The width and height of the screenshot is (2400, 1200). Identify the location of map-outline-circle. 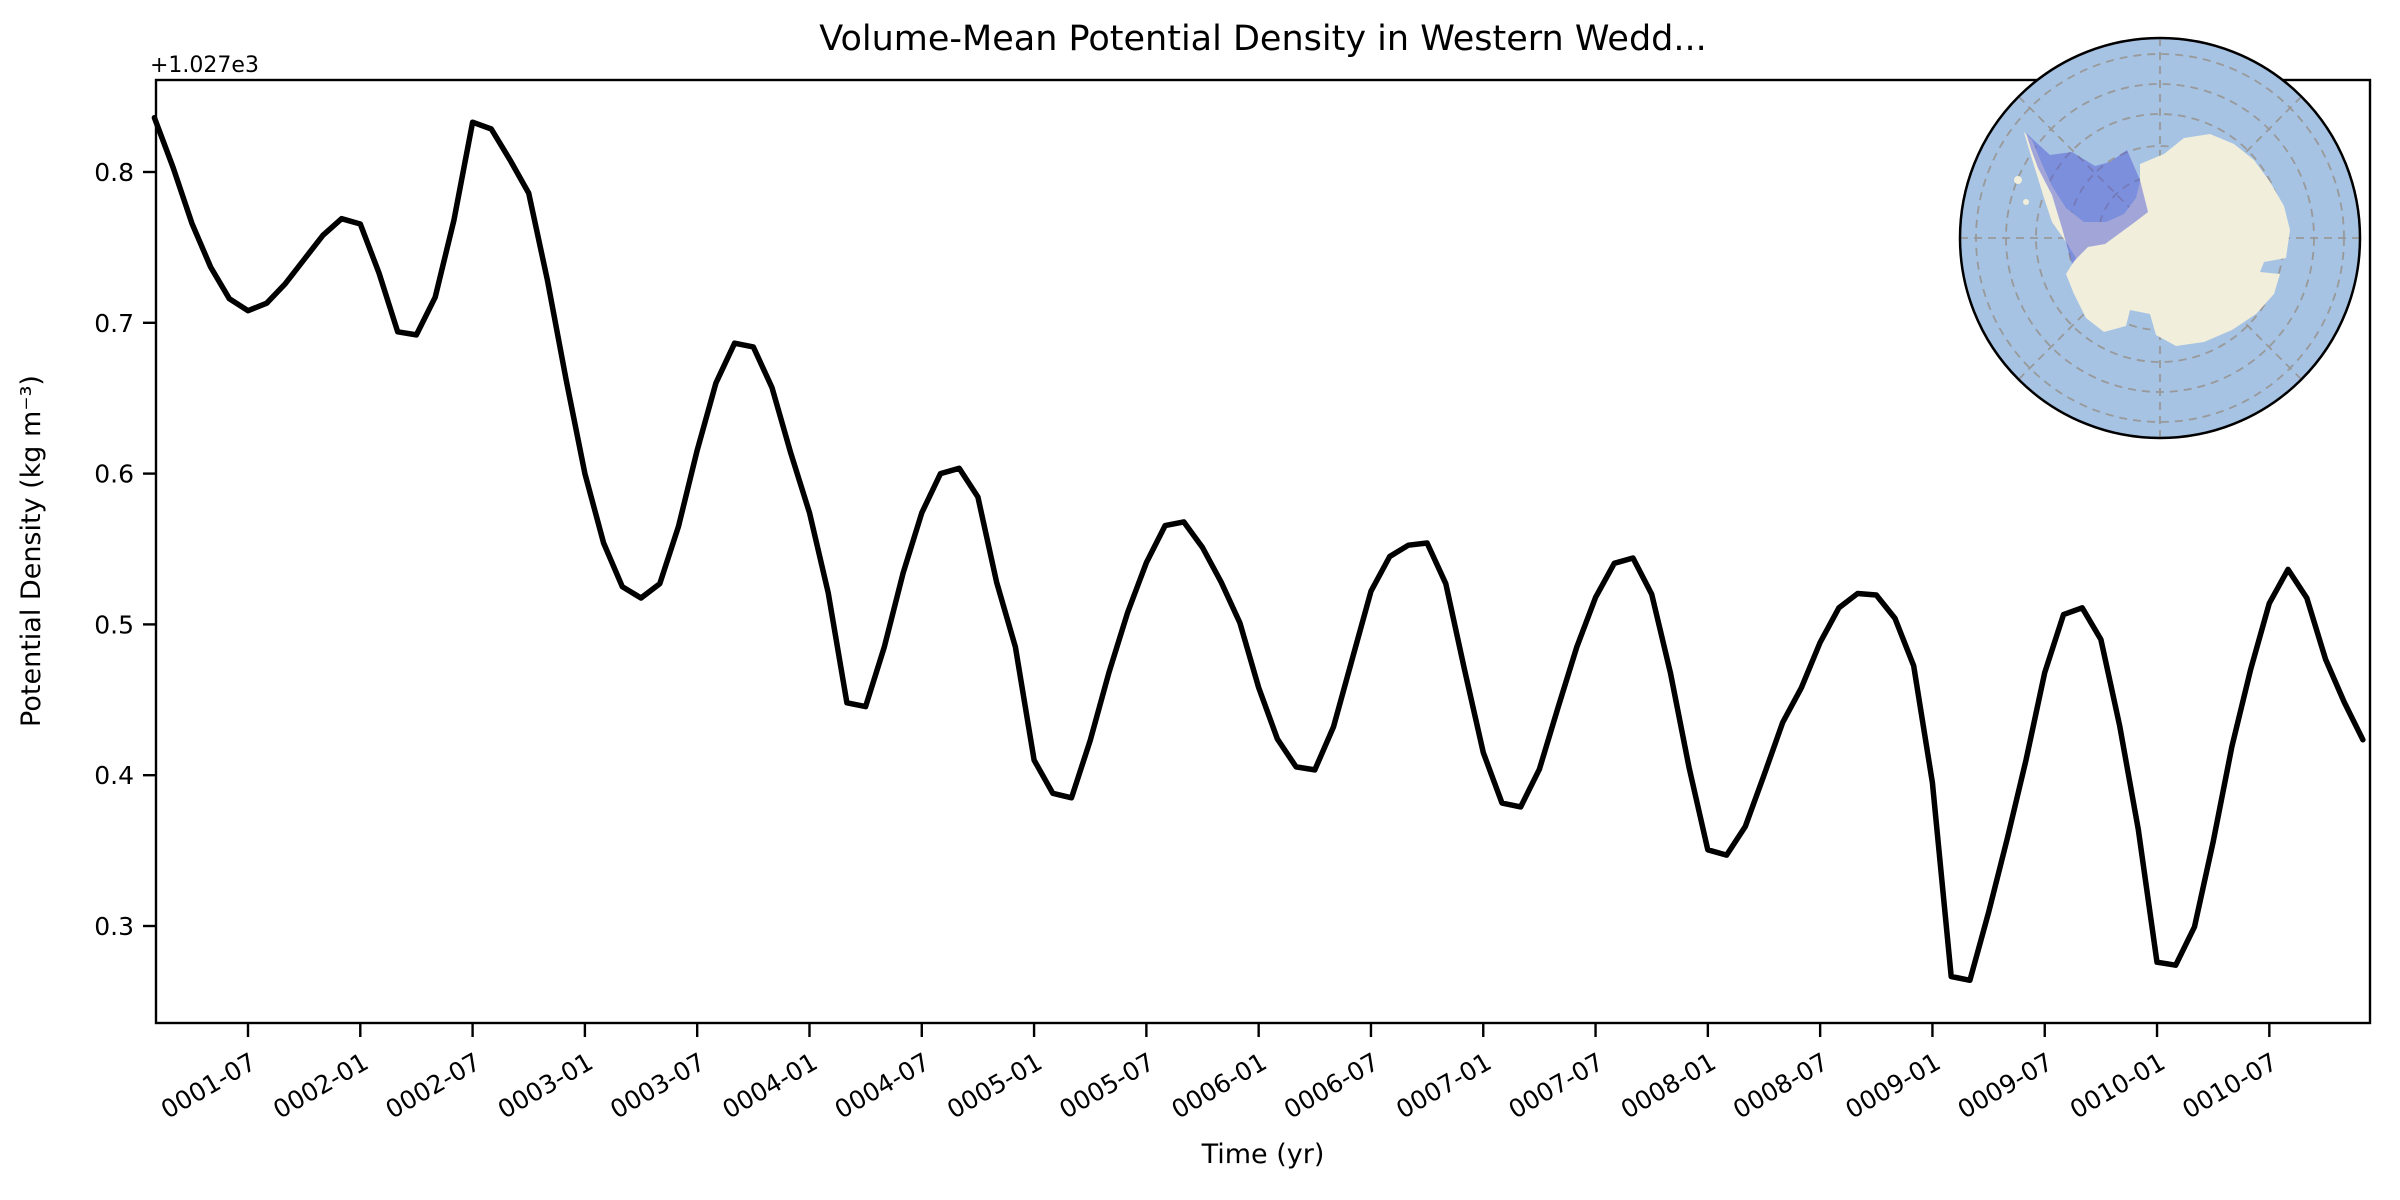
(2160, 238).